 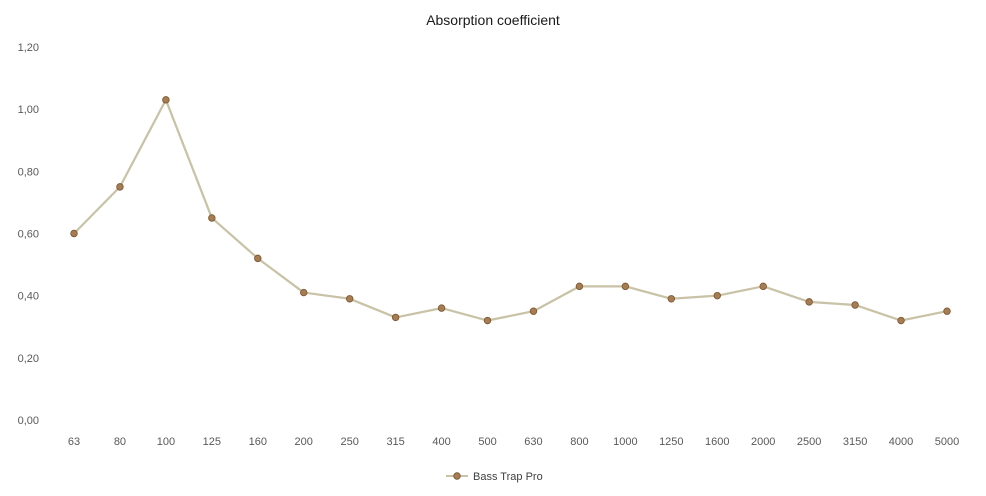 What do you see at coordinates (508, 477) in the screenshot?
I see `legend-label: Bass Trap Pro` at bounding box center [508, 477].